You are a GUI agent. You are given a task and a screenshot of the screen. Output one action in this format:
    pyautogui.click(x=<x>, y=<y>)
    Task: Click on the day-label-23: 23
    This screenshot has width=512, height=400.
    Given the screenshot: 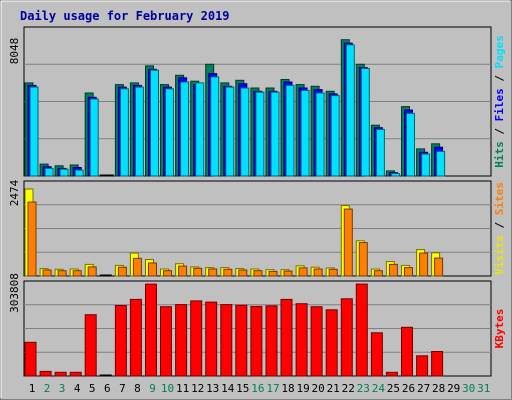 What is the action you would take?
    pyautogui.click(x=363, y=388)
    